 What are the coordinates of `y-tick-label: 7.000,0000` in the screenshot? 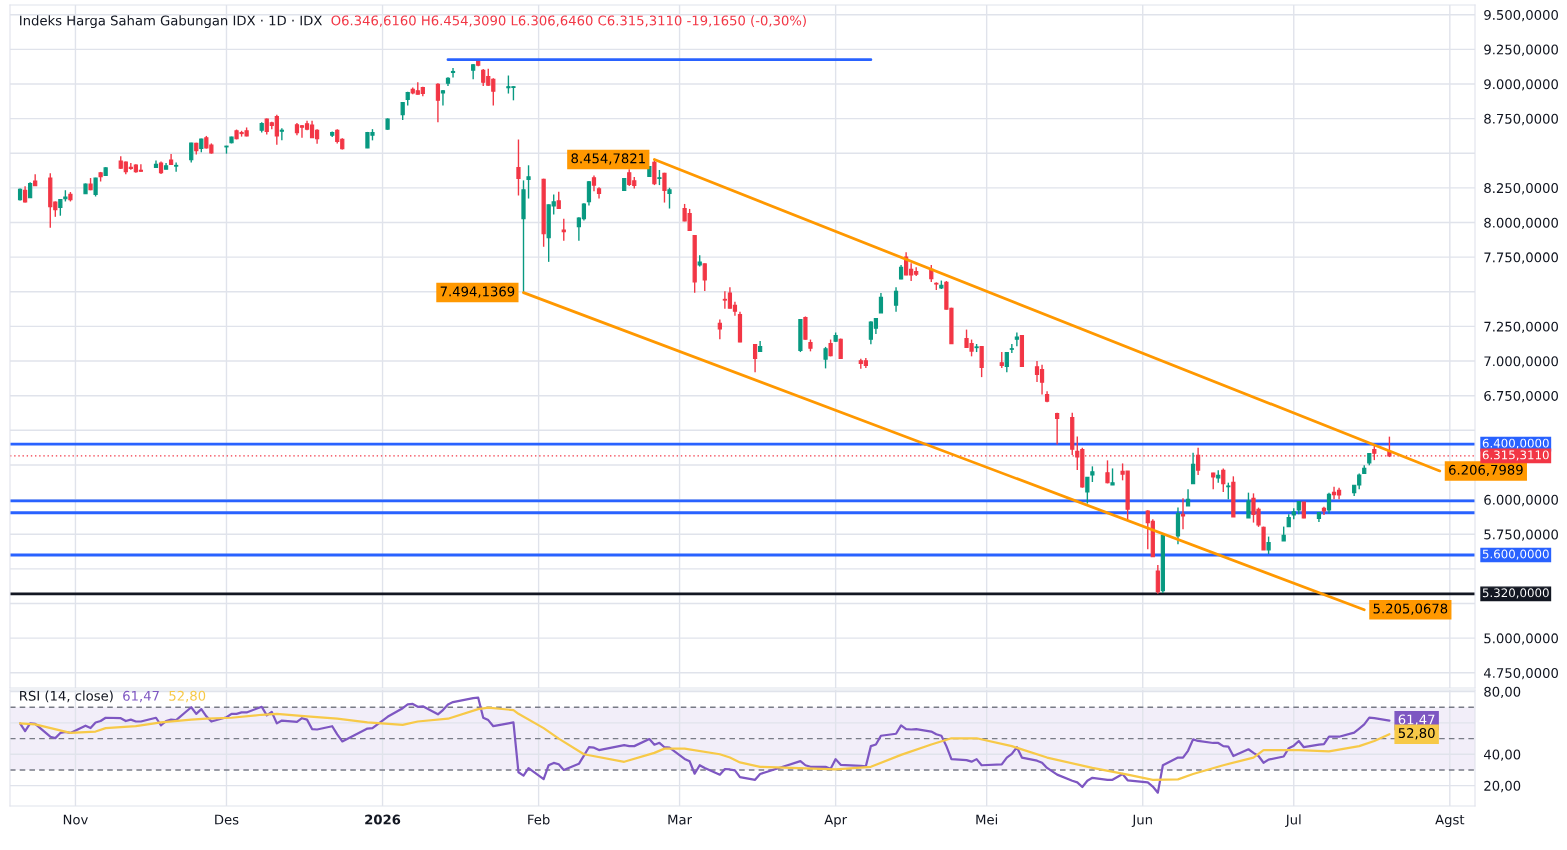 It's located at (1521, 362).